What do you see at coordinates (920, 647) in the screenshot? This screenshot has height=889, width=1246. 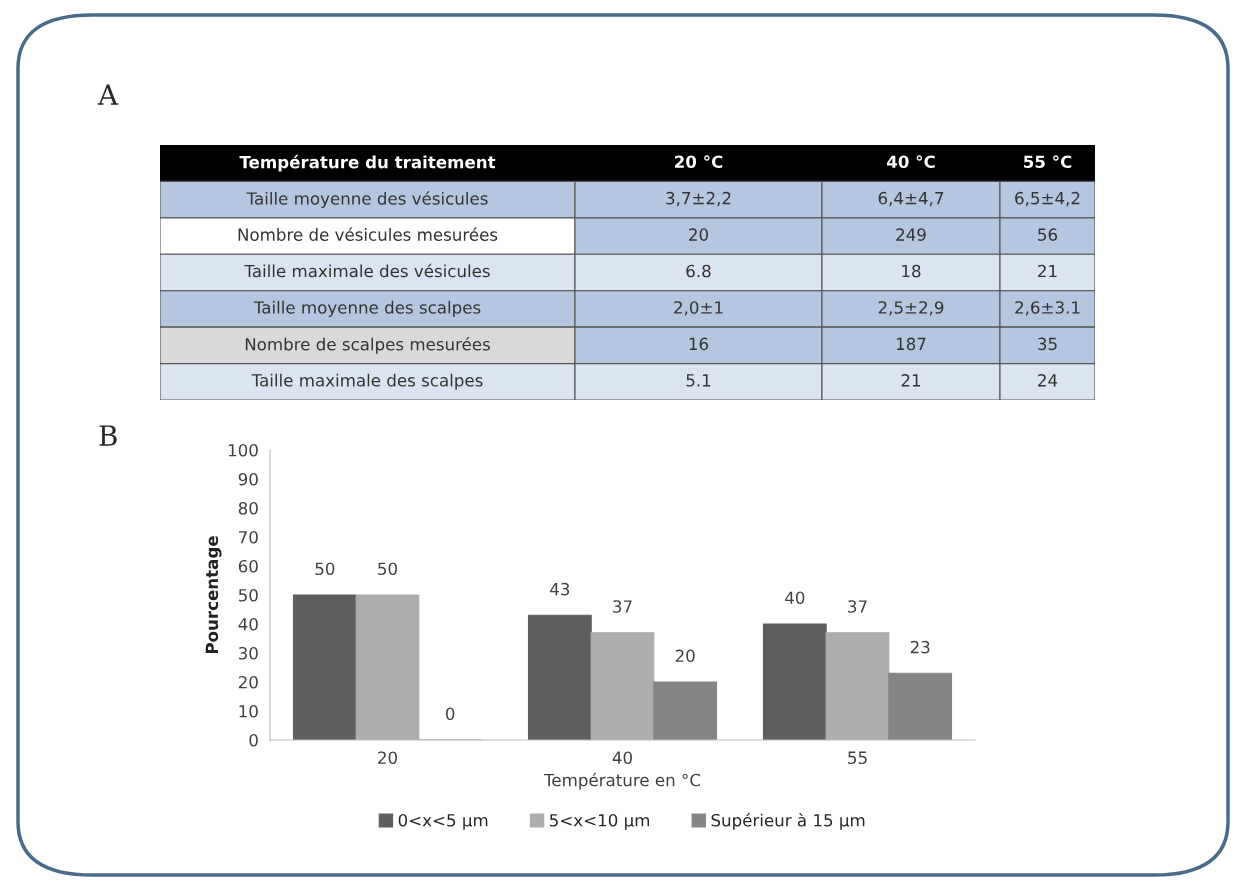 I see `data-label: 23` at bounding box center [920, 647].